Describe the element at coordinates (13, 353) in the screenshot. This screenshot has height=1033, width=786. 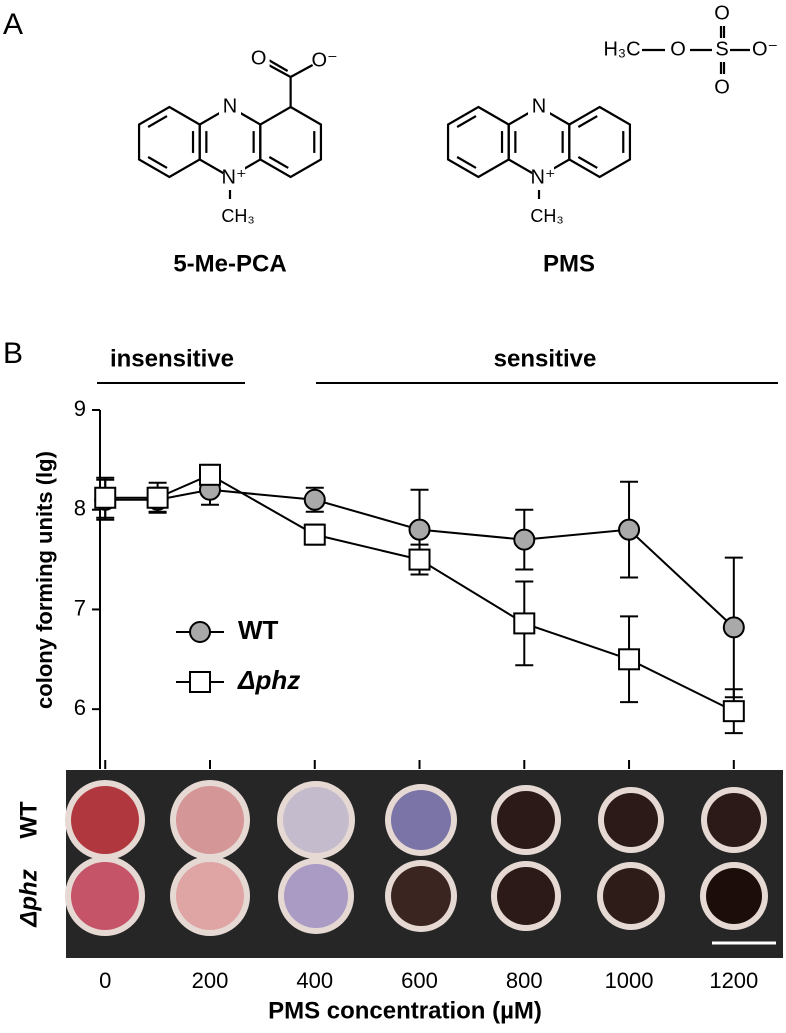
I see `panel-label: B` at that location.